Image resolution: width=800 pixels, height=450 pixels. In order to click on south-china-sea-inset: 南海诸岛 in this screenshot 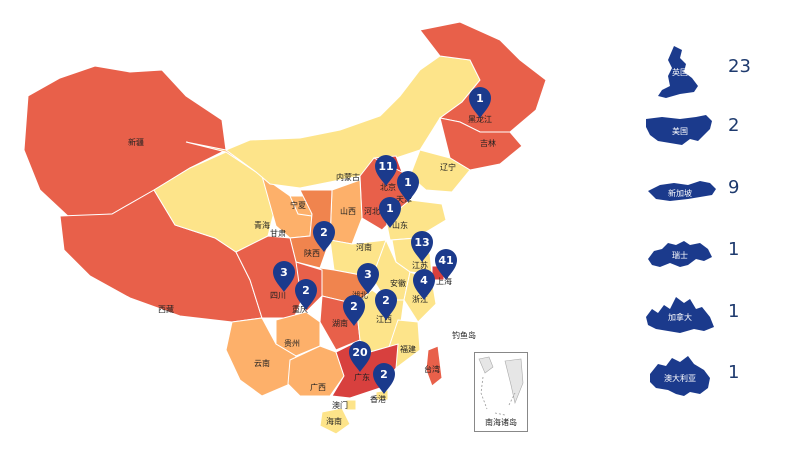, I will do `click(501, 392)`.